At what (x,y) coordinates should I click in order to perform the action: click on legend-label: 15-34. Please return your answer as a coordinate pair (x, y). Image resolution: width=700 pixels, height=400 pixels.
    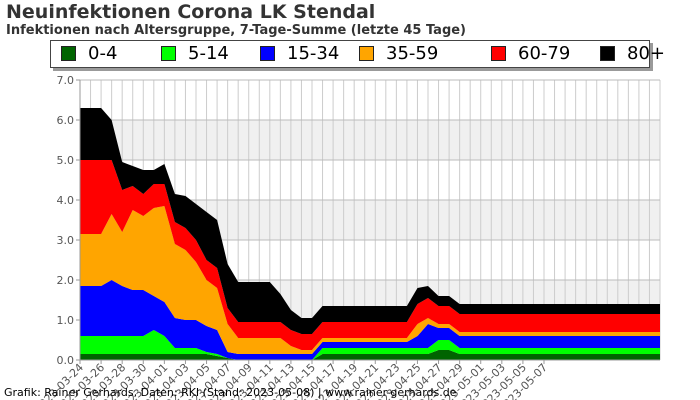
    Looking at the image, I should click on (313, 53).